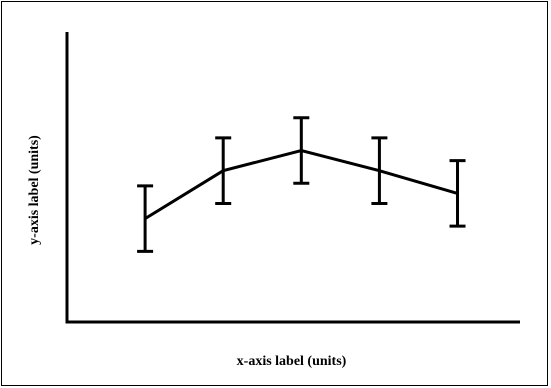 The width and height of the screenshot is (551, 388). What do you see at coordinates (292, 361) in the screenshot?
I see `x-axis-label: x-axis label (units)` at bounding box center [292, 361].